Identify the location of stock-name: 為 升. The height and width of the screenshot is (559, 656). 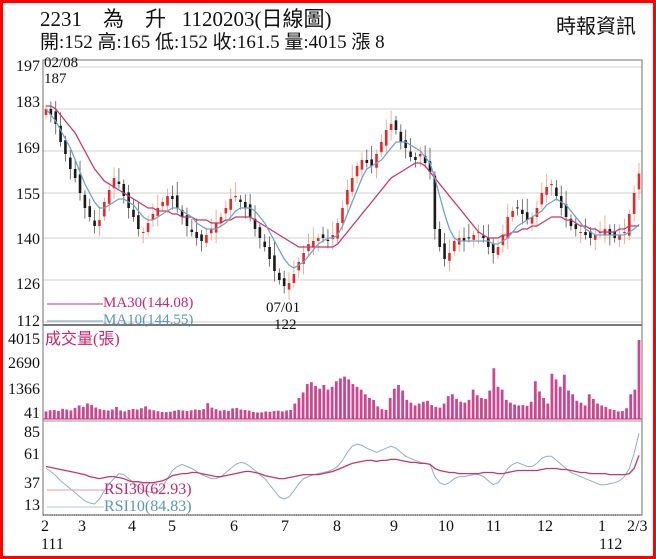
(134, 19).